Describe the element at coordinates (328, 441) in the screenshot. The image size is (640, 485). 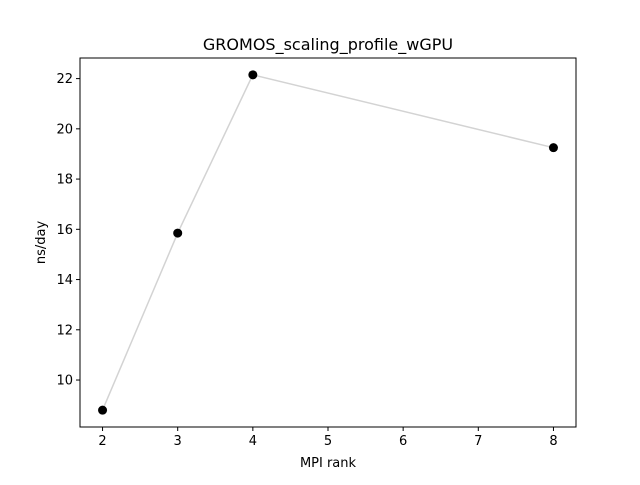
I see `x-tick-label: 5` at that location.